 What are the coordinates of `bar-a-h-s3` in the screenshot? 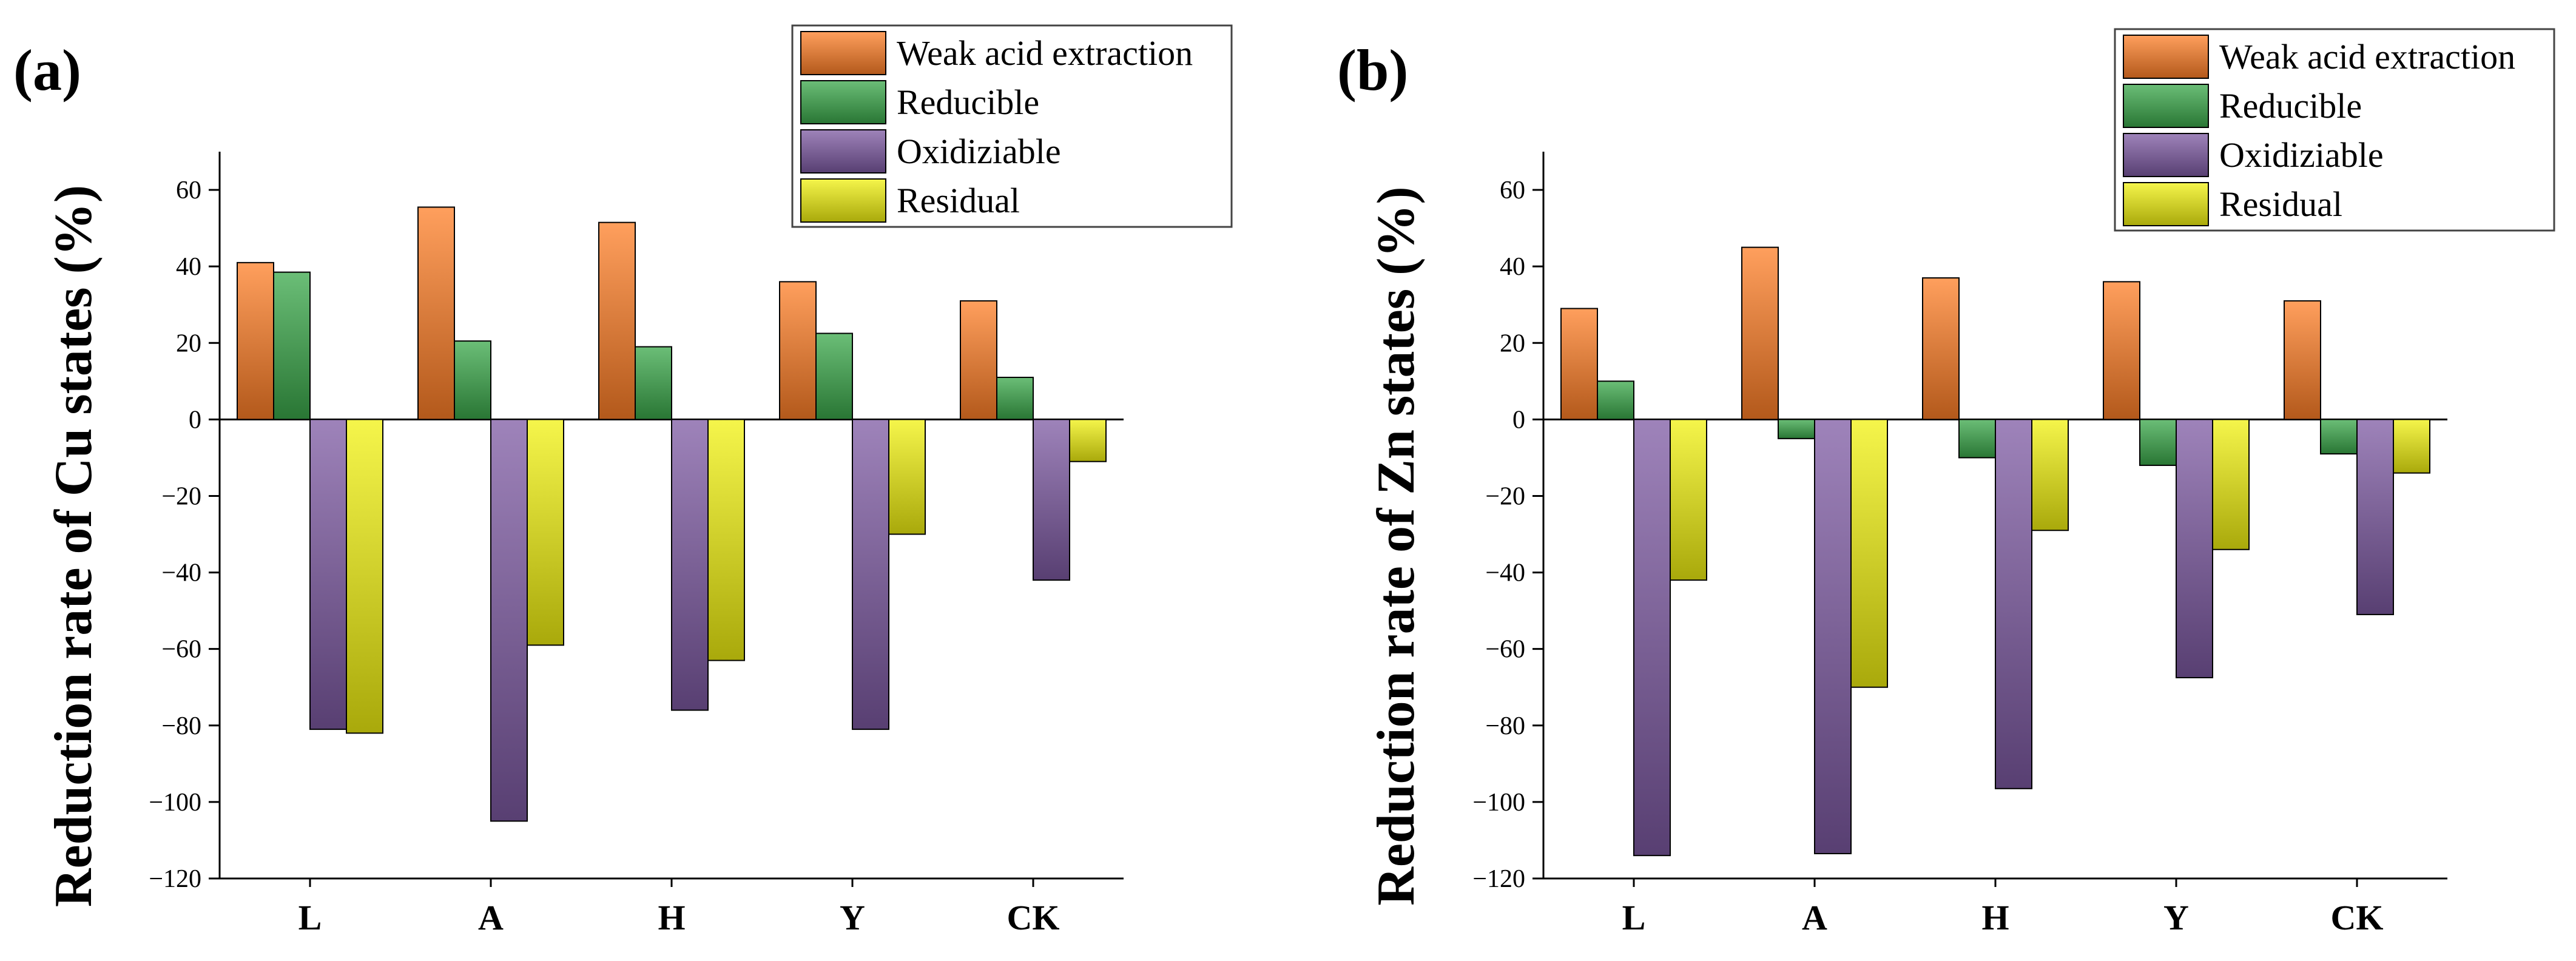 It's located at (726, 540).